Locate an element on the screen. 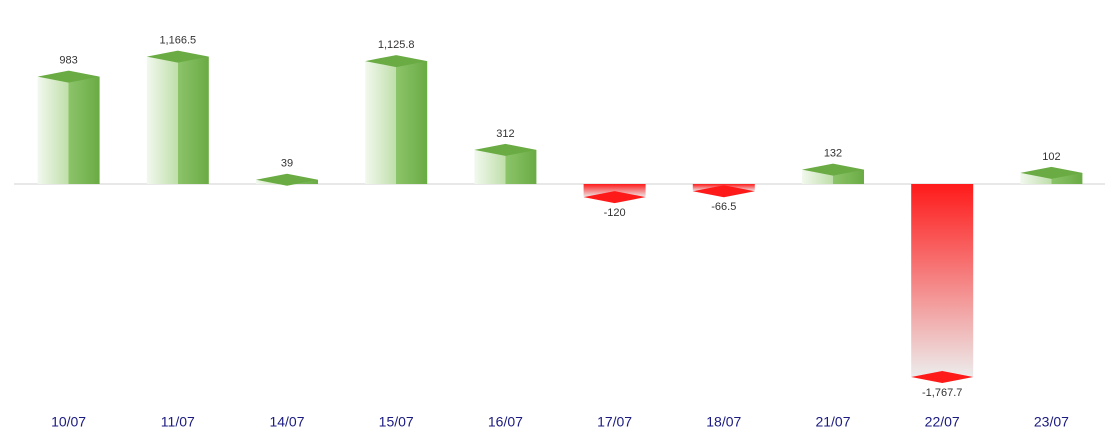  value-label: -66.5 is located at coordinates (723, 207).